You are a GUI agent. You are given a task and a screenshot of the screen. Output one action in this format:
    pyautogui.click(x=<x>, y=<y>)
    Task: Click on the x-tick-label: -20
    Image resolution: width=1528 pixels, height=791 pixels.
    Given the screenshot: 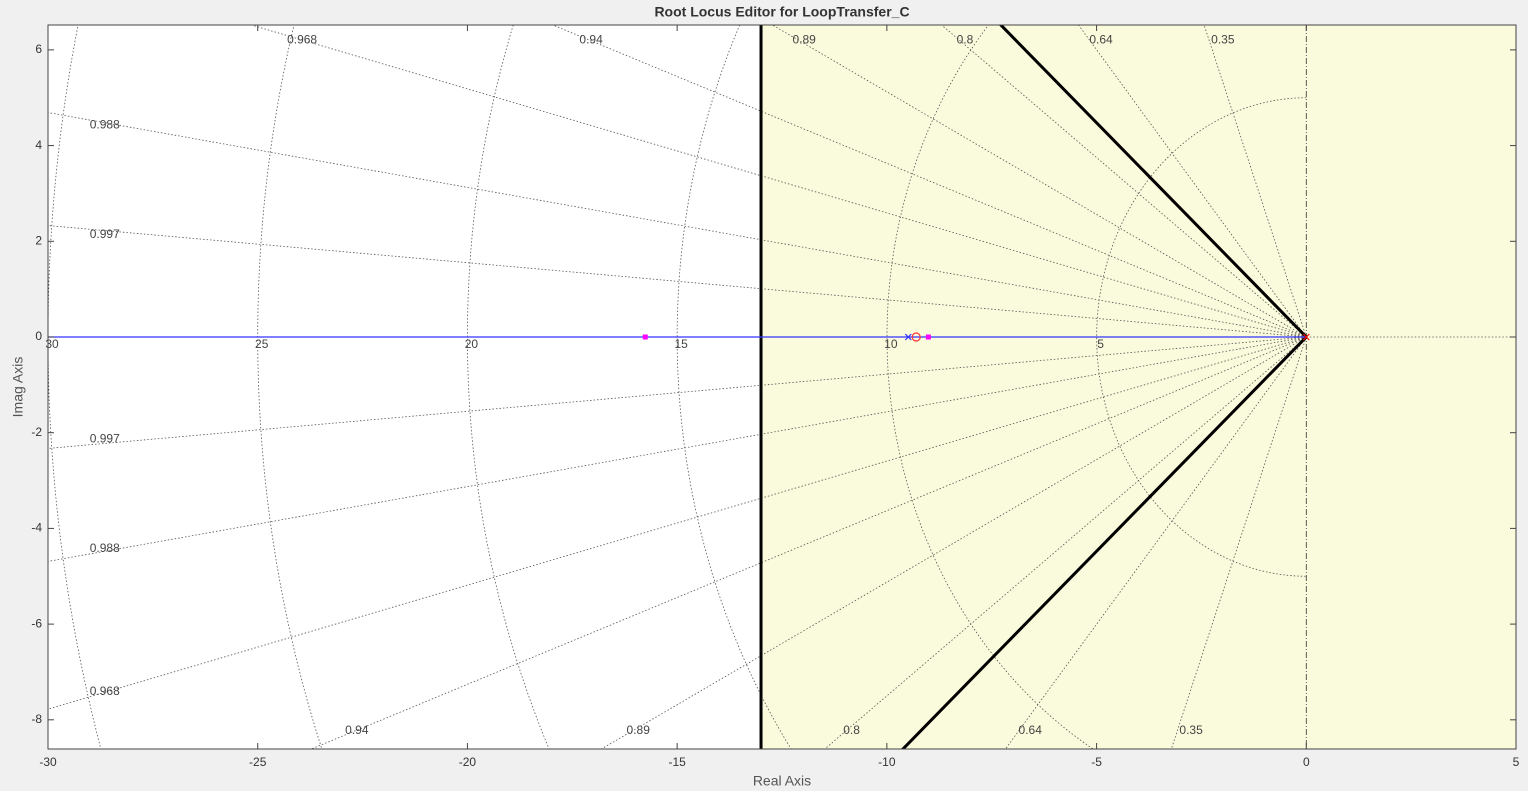 What is the action you would take?
    pyautogui.click(x=468, y=762)
    